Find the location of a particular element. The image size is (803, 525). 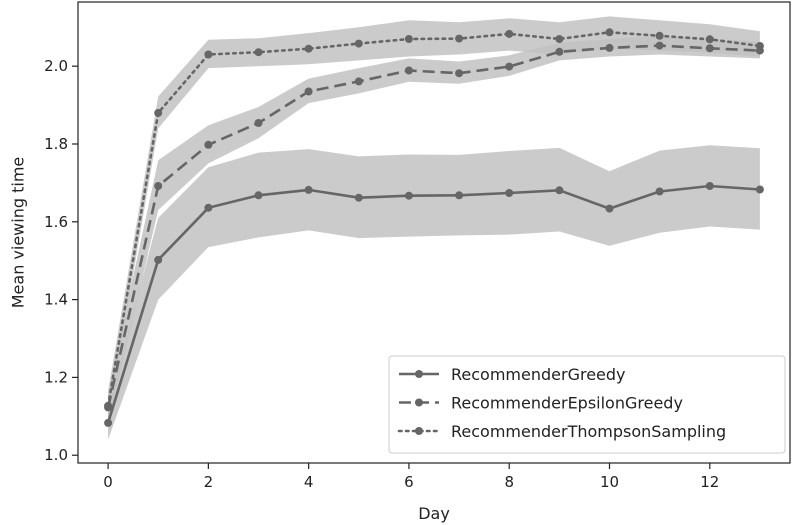

legend-label-0: RecommenderGreedy is located at coordinates (538, 374).